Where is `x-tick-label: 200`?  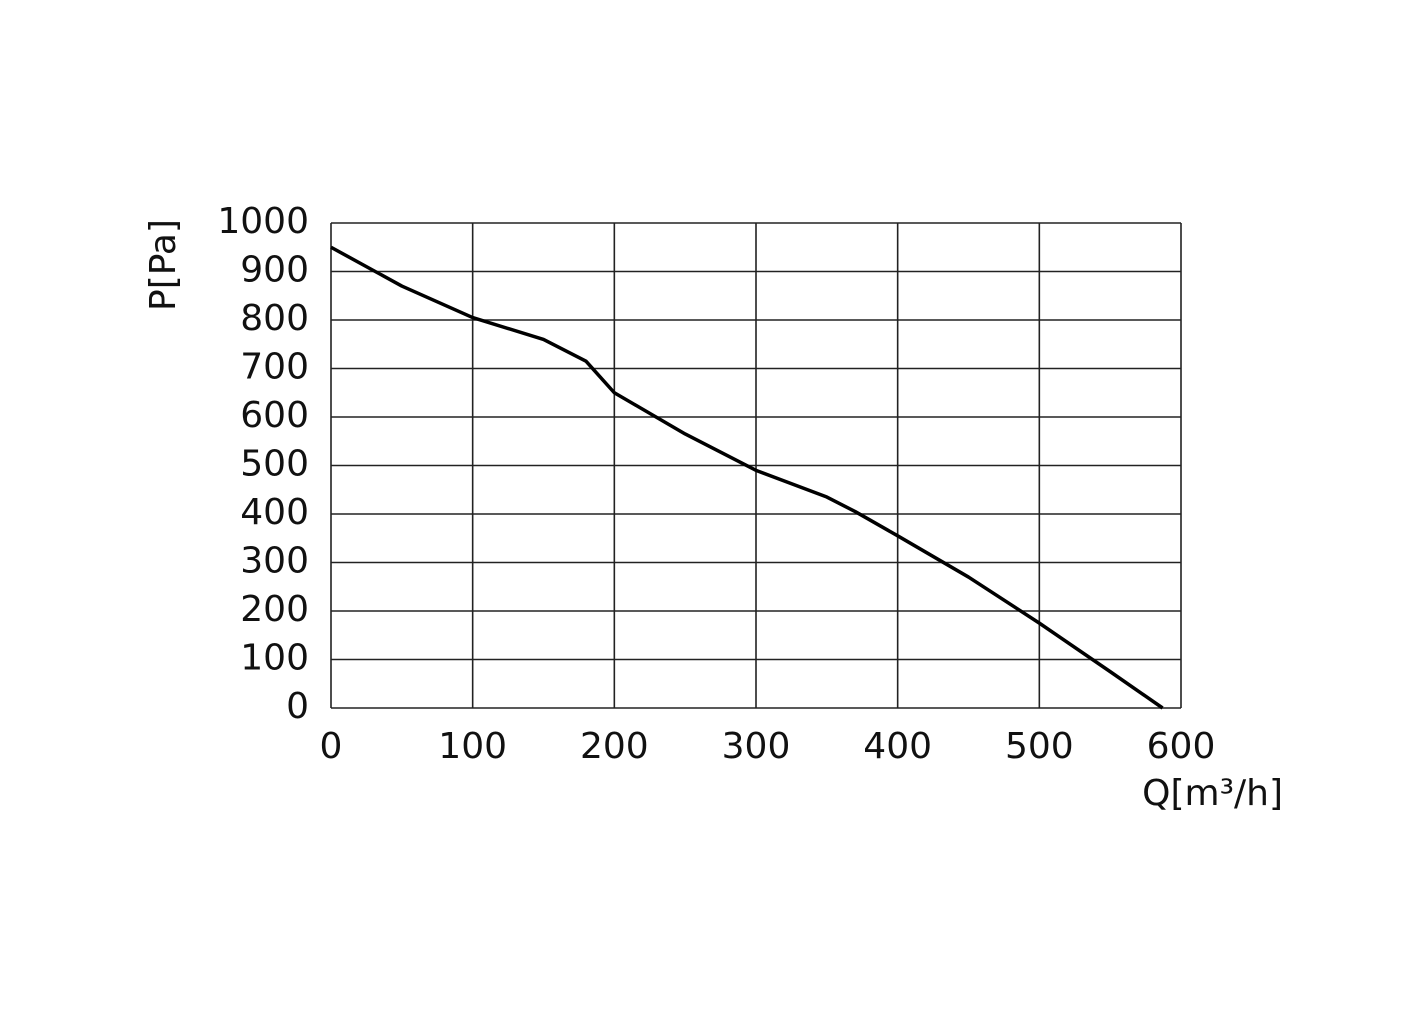
x-tick-label: 200 is located at coordinates (614, 746).